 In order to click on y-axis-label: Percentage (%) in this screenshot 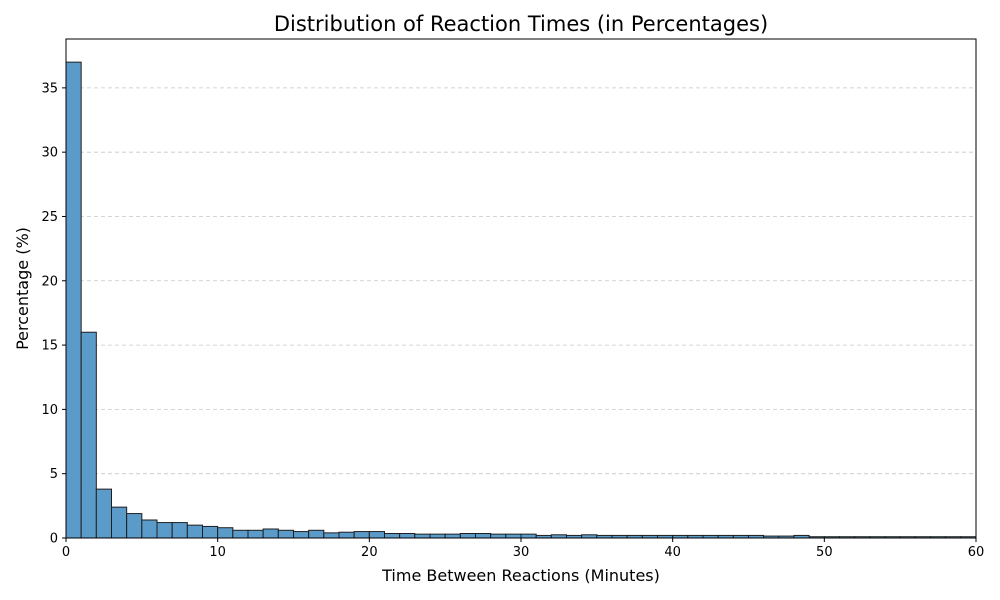, I will do `click(22, 288)`.